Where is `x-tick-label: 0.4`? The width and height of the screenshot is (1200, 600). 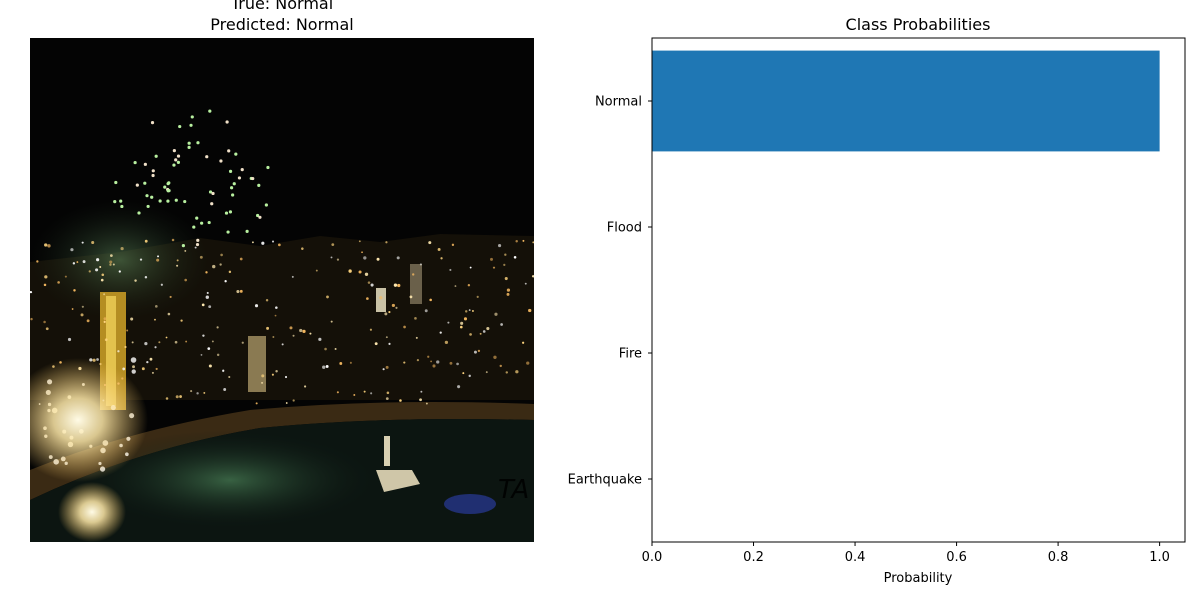
x-tick-label: 0.4 is located at coordinates (855, 557).